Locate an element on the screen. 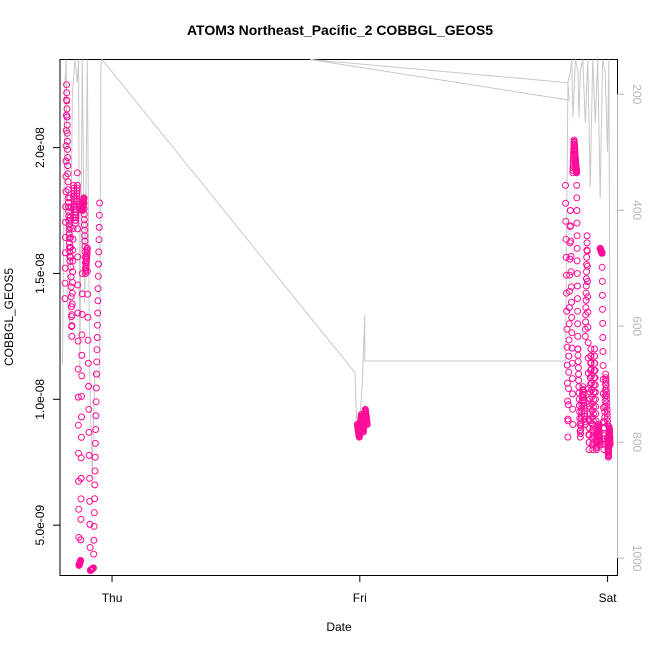 Image resolution: width=650 pixels, height=650 pixels. right-tick-label: 600 is located at coordinates (637, 326).